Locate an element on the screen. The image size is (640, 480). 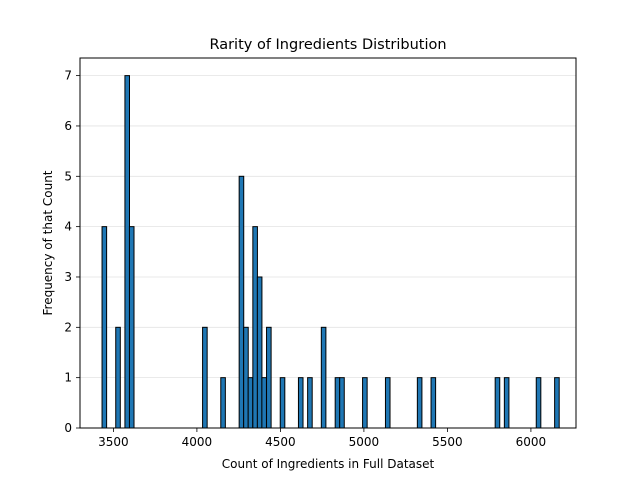
y-tick-label: 0 is located at coordinates (68, 428).